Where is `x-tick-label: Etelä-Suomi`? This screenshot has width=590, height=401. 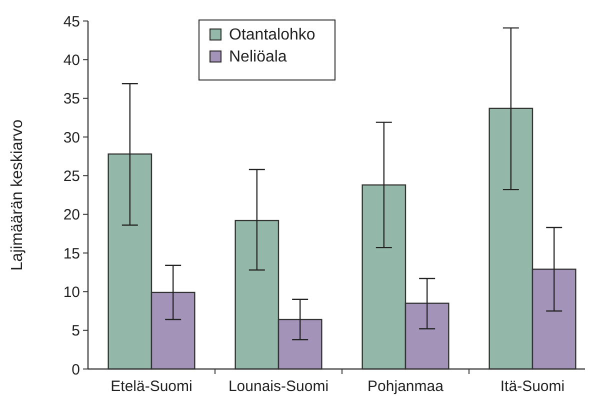 x-tick-label: Etelä-Suomi is located at coordinates (151, 386).